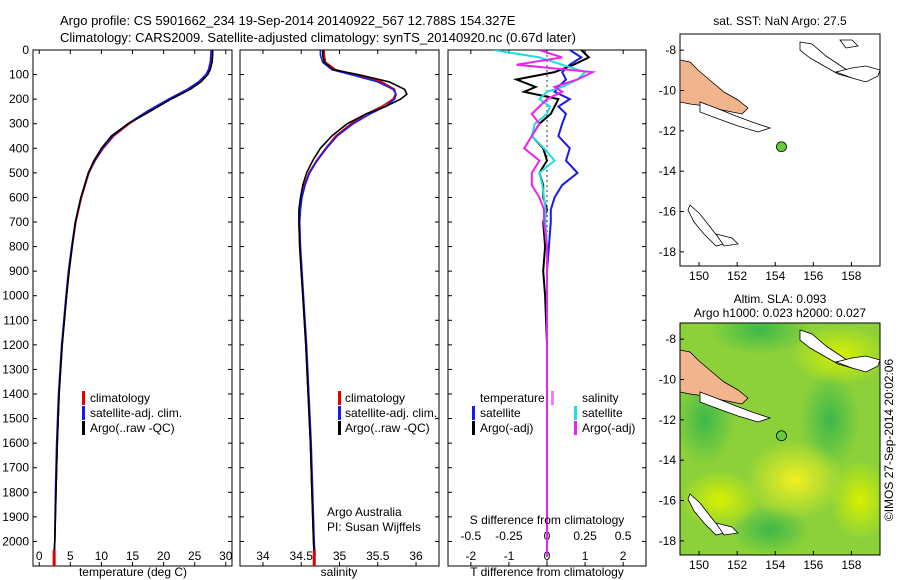 The height and width of the screenshot is (580, 900). What do you see at coordinates (19, 75) in the screenshot?
I see `depth-tick-label: 100` at bounding box center [19, 75].